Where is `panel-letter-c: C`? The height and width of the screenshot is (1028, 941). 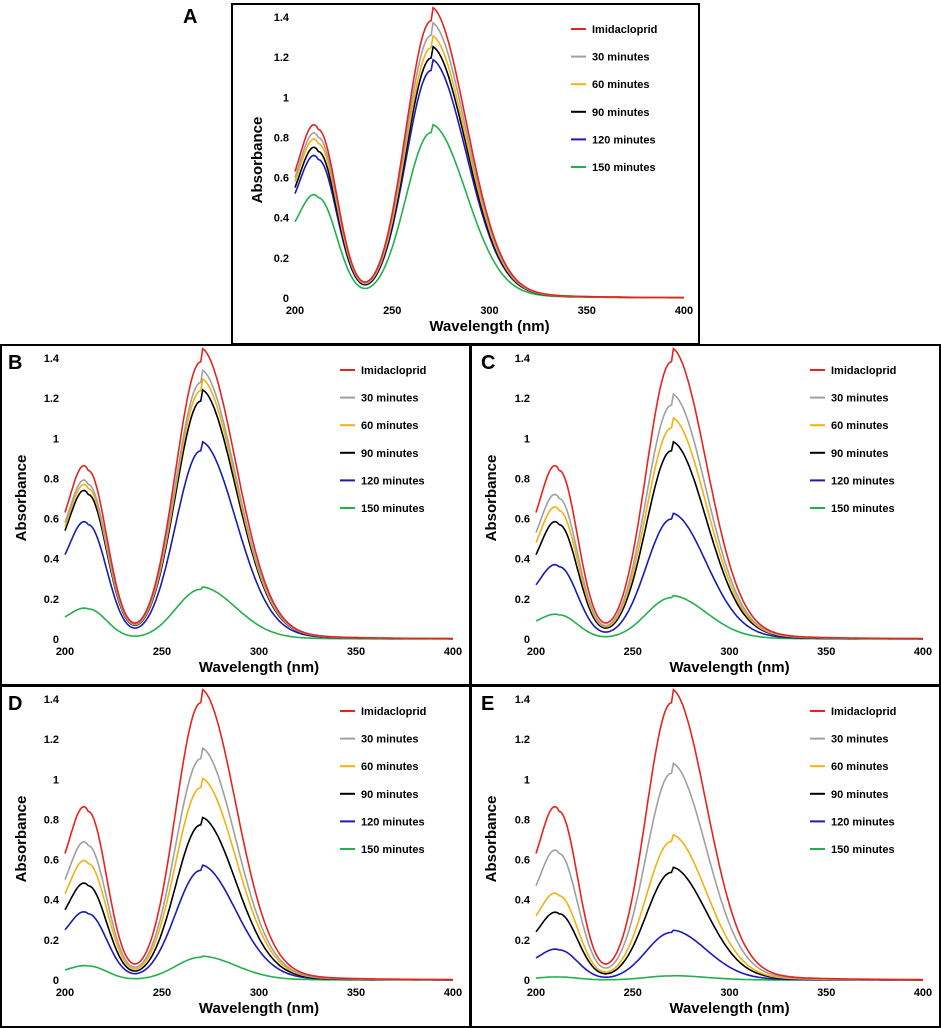
panel-letter-c: C is located at coordinates (488, 363).